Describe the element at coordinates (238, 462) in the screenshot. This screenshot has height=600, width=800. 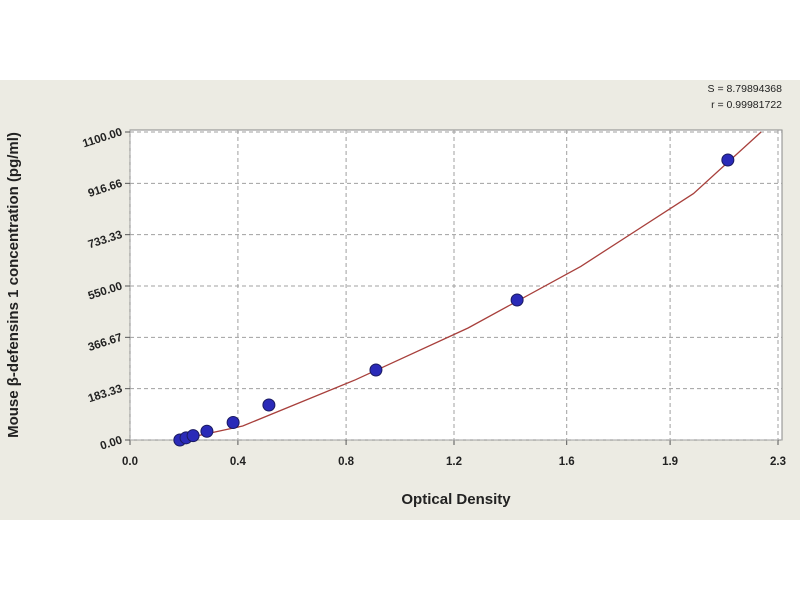
I see `x-tick-label: 0.4` at that location.